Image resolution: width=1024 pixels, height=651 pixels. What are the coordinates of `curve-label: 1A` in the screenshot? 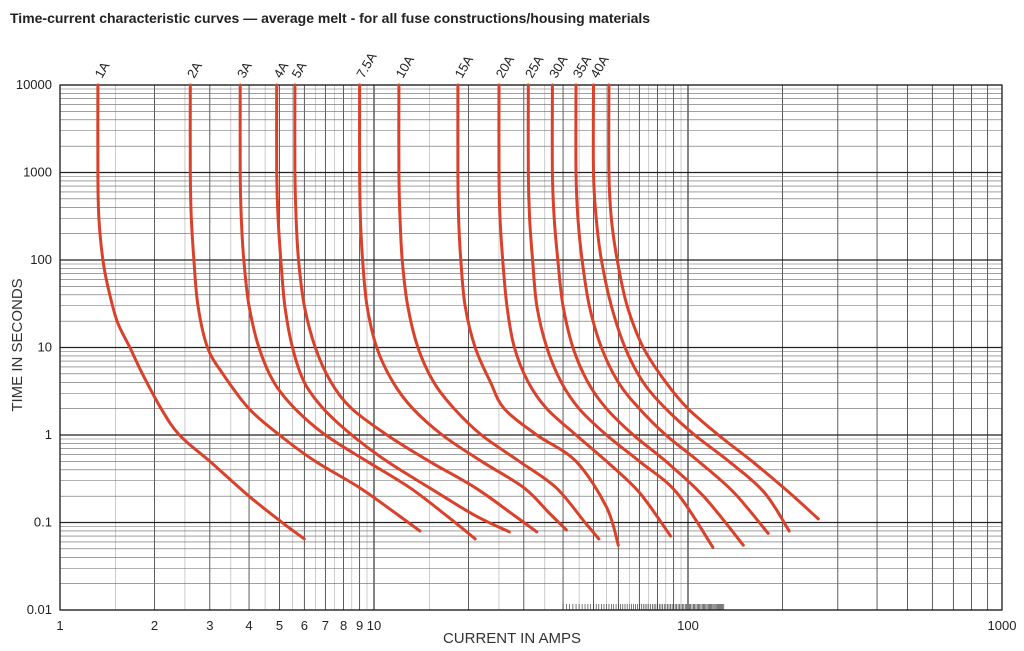 It's located at (101, 70).